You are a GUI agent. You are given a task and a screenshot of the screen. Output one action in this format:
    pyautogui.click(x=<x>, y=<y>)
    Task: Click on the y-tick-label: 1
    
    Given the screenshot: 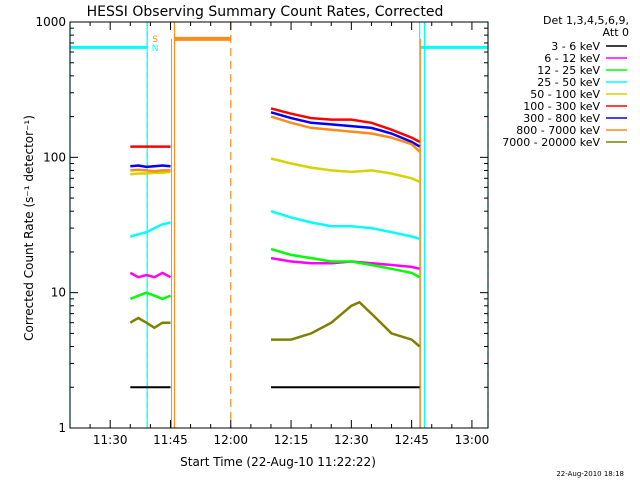 What is the action you would take?
    pyautogui.click(x=62, y=428)
    